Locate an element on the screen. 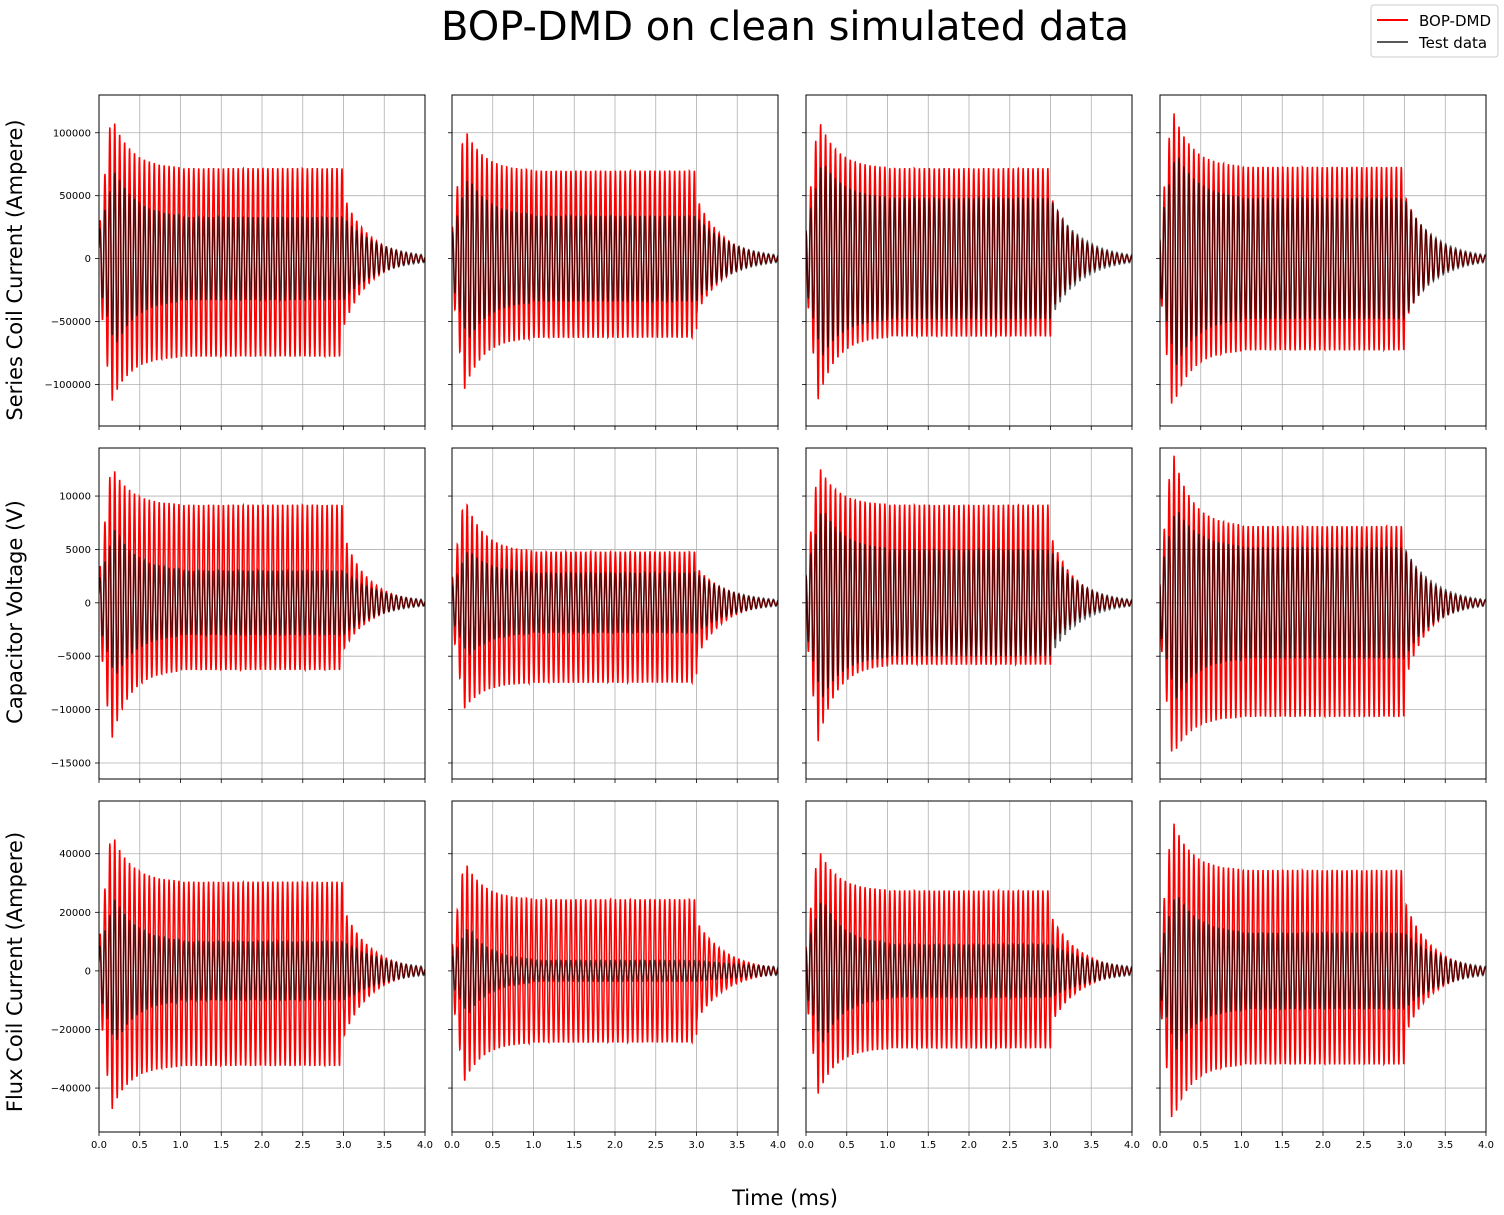  panel-r2-c3: 0.0 0.5 1.0 1.5 2.0 2.5 3.0 3.5 4.0 is located at coordinates (1323, 975).